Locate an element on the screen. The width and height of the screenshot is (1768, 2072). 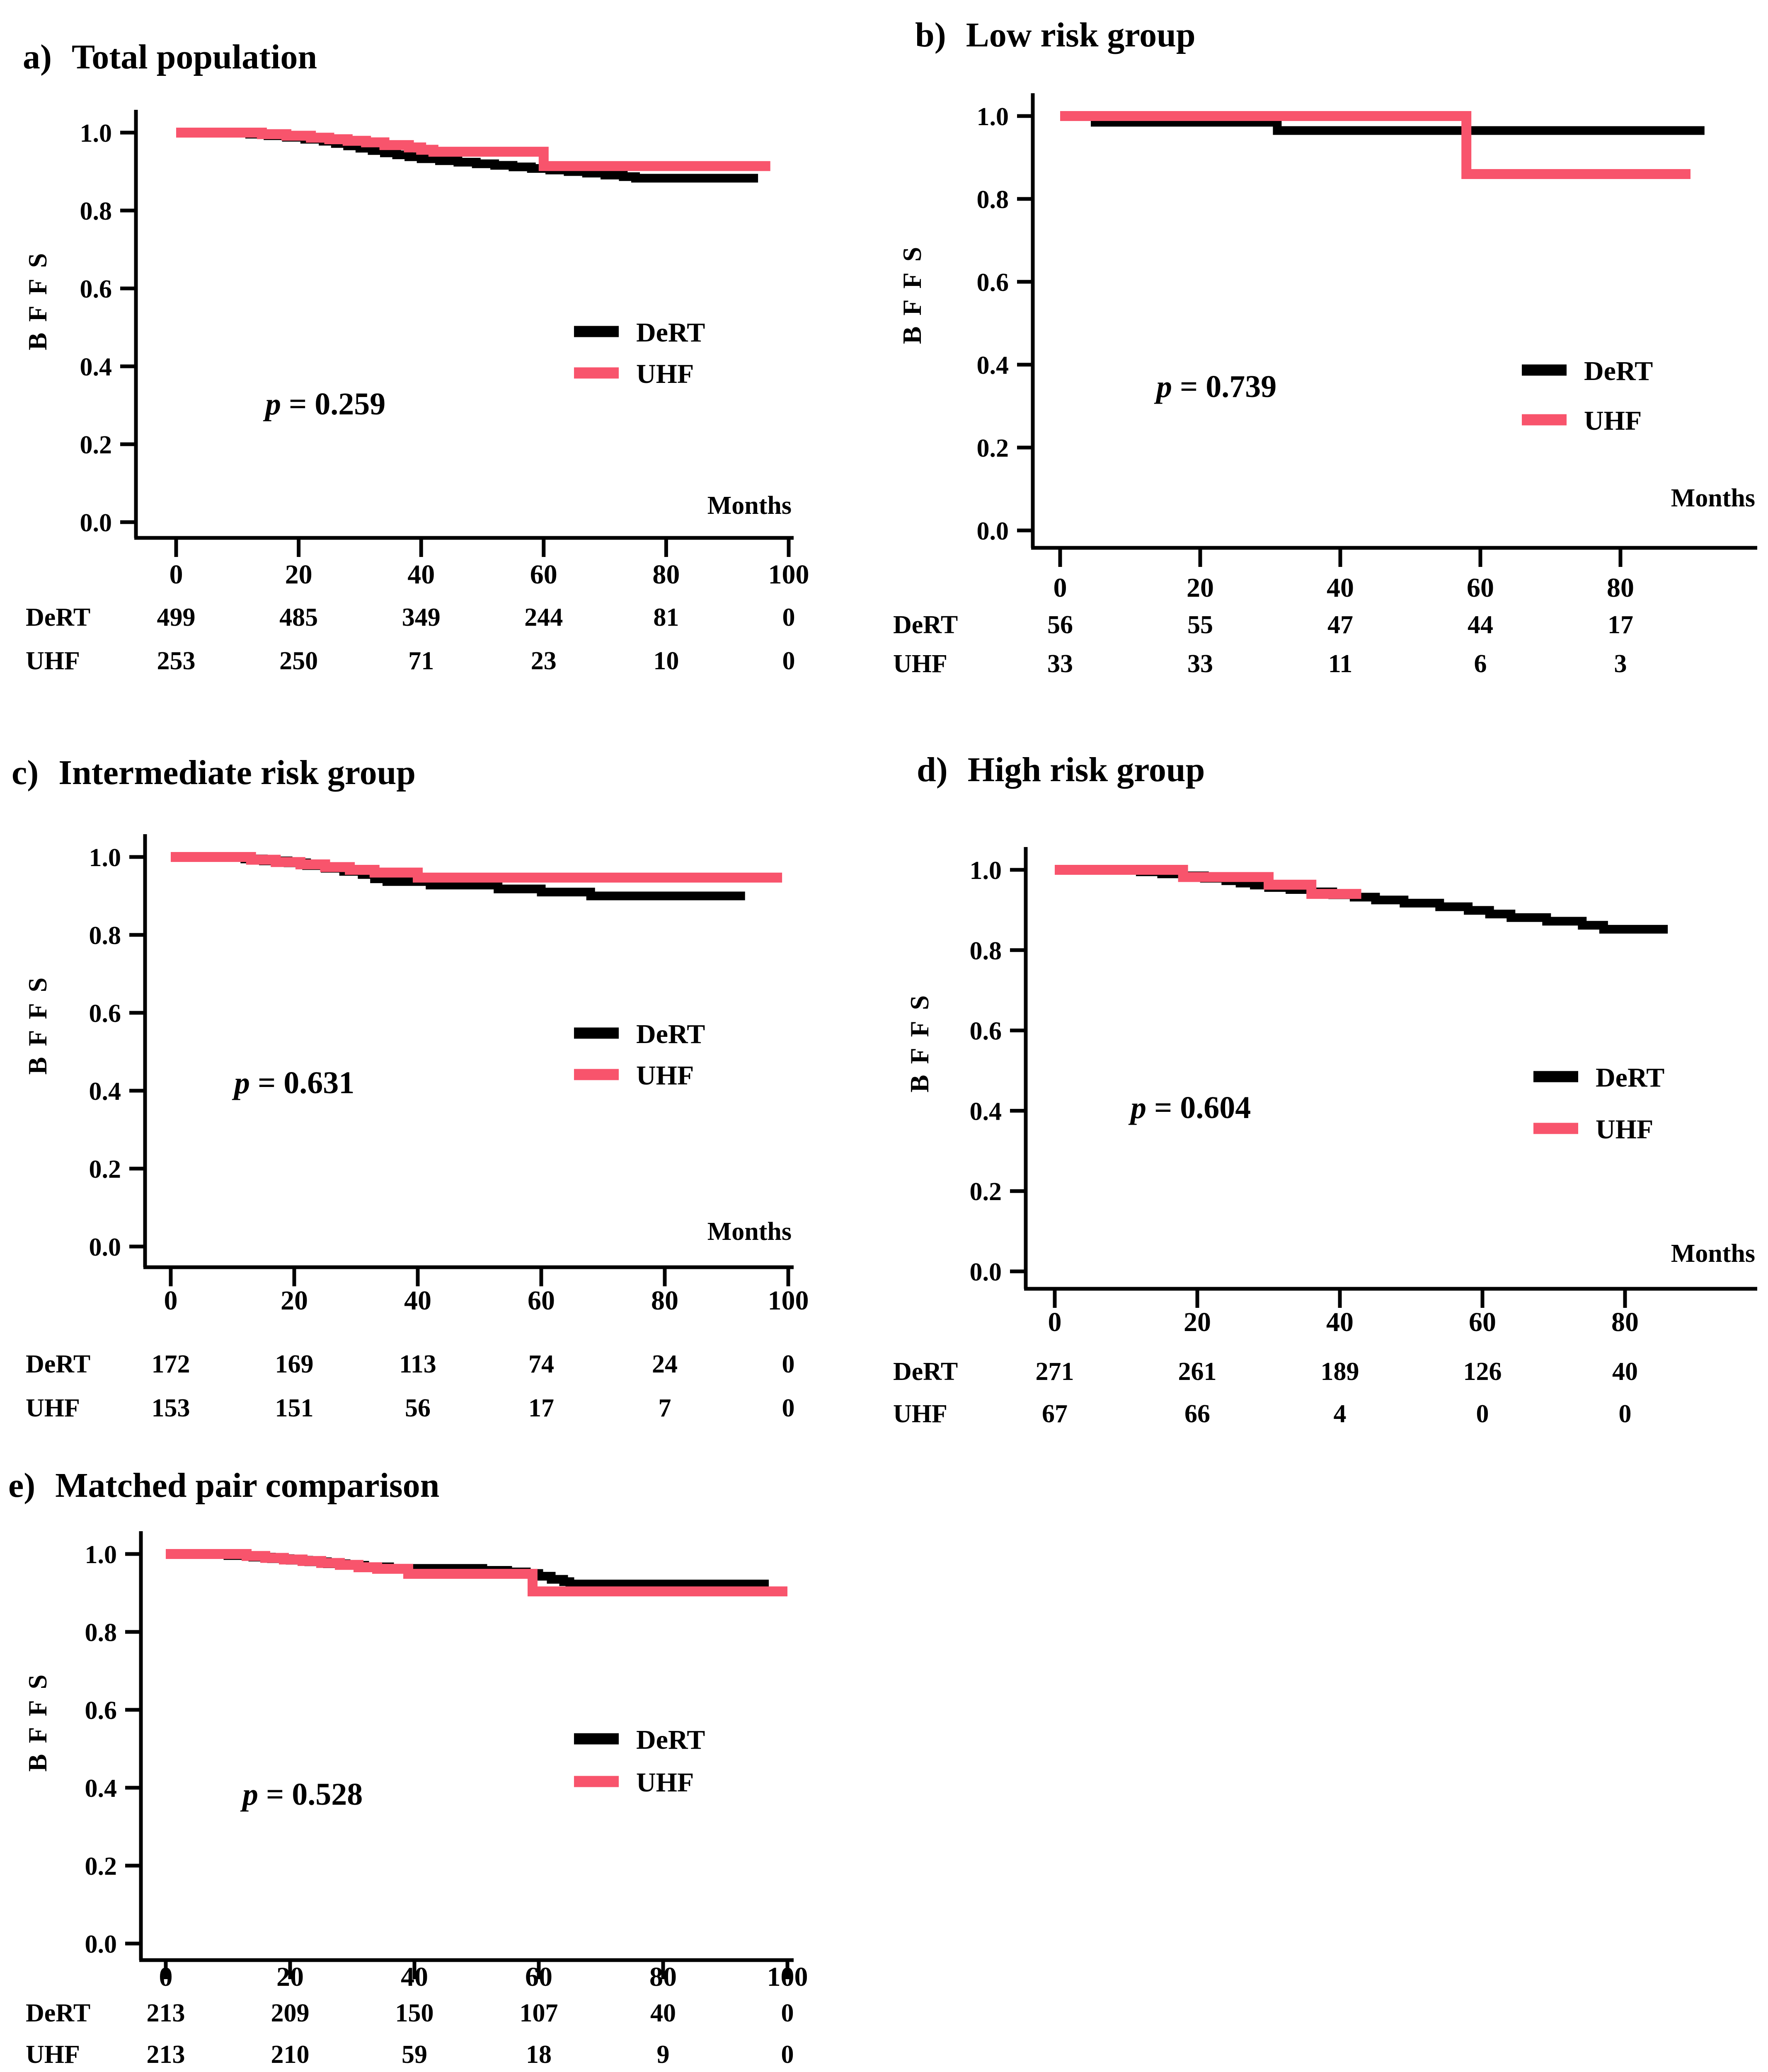
risk-value: 71 is located at coordinates (421, 661).